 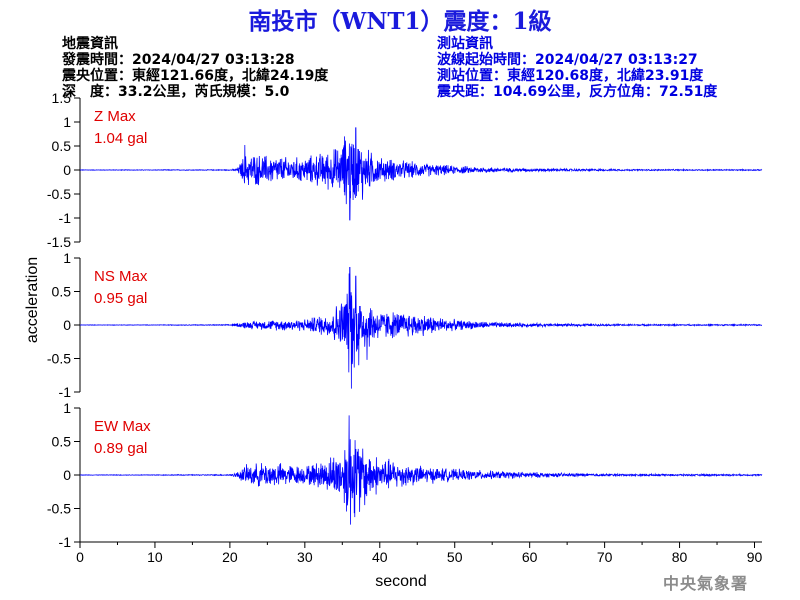 I want to click on x-tick-label: 70, so click(x=605, y=557).